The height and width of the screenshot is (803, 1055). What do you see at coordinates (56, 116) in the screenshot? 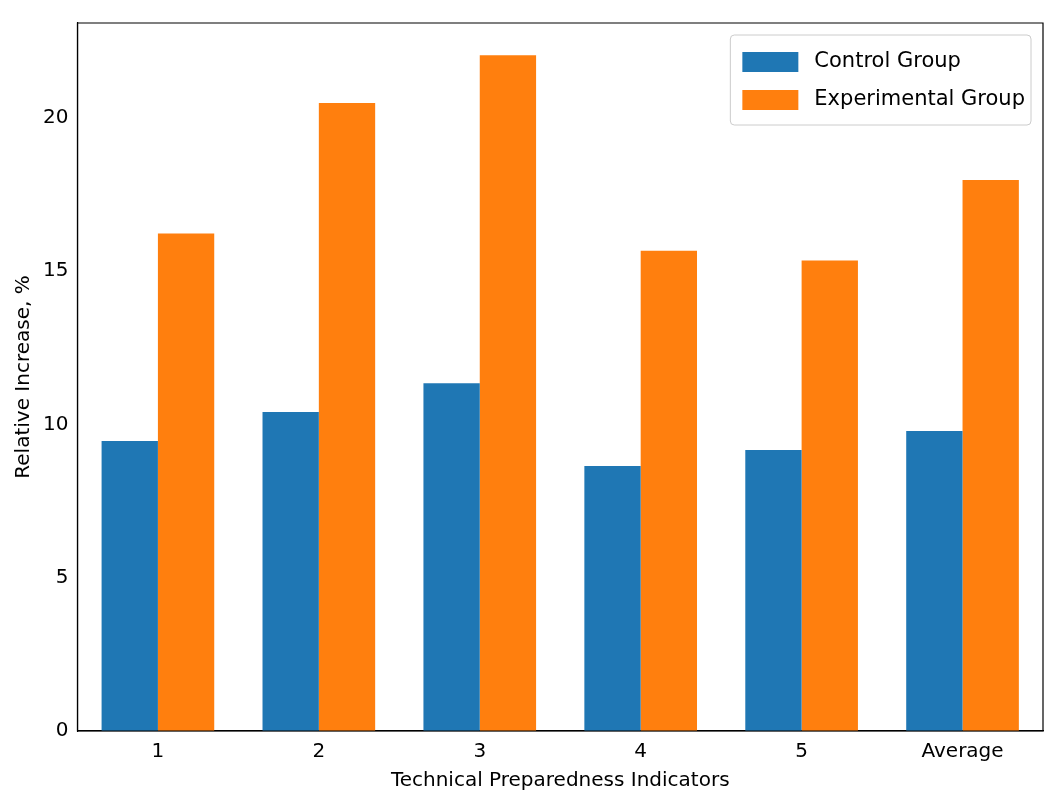
I see `y-tick-label: 20` at bounding box center [56, 116].